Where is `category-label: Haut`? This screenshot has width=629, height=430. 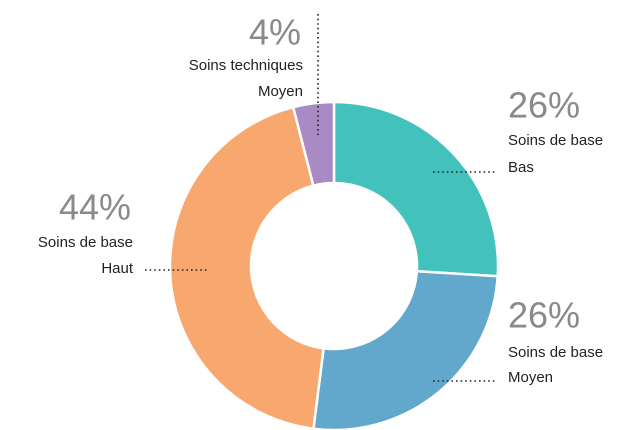 category-label: Haut is located at coordinates (117, 268).